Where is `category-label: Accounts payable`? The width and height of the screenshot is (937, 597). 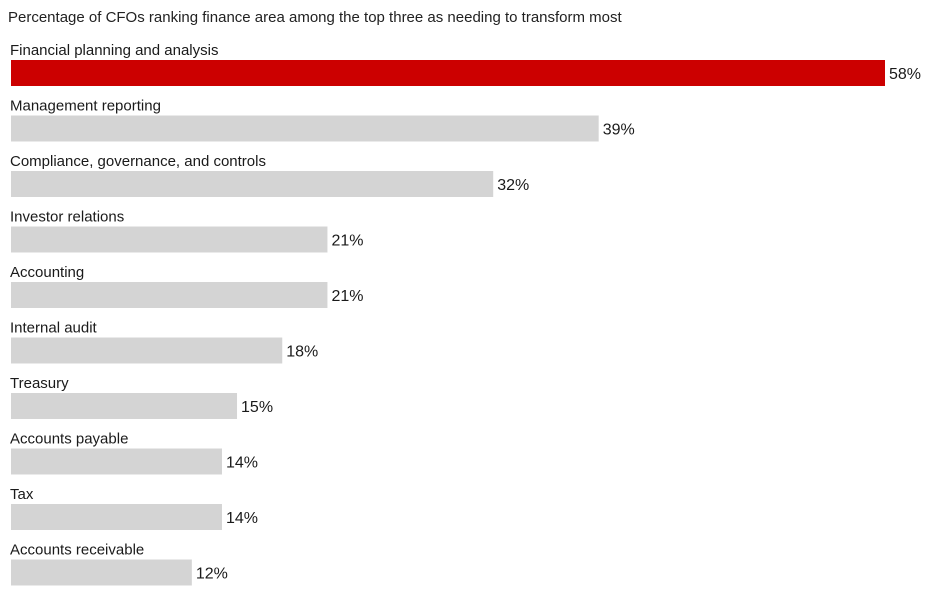 category-label: Accounts payable is located at coordinates (69, 439).